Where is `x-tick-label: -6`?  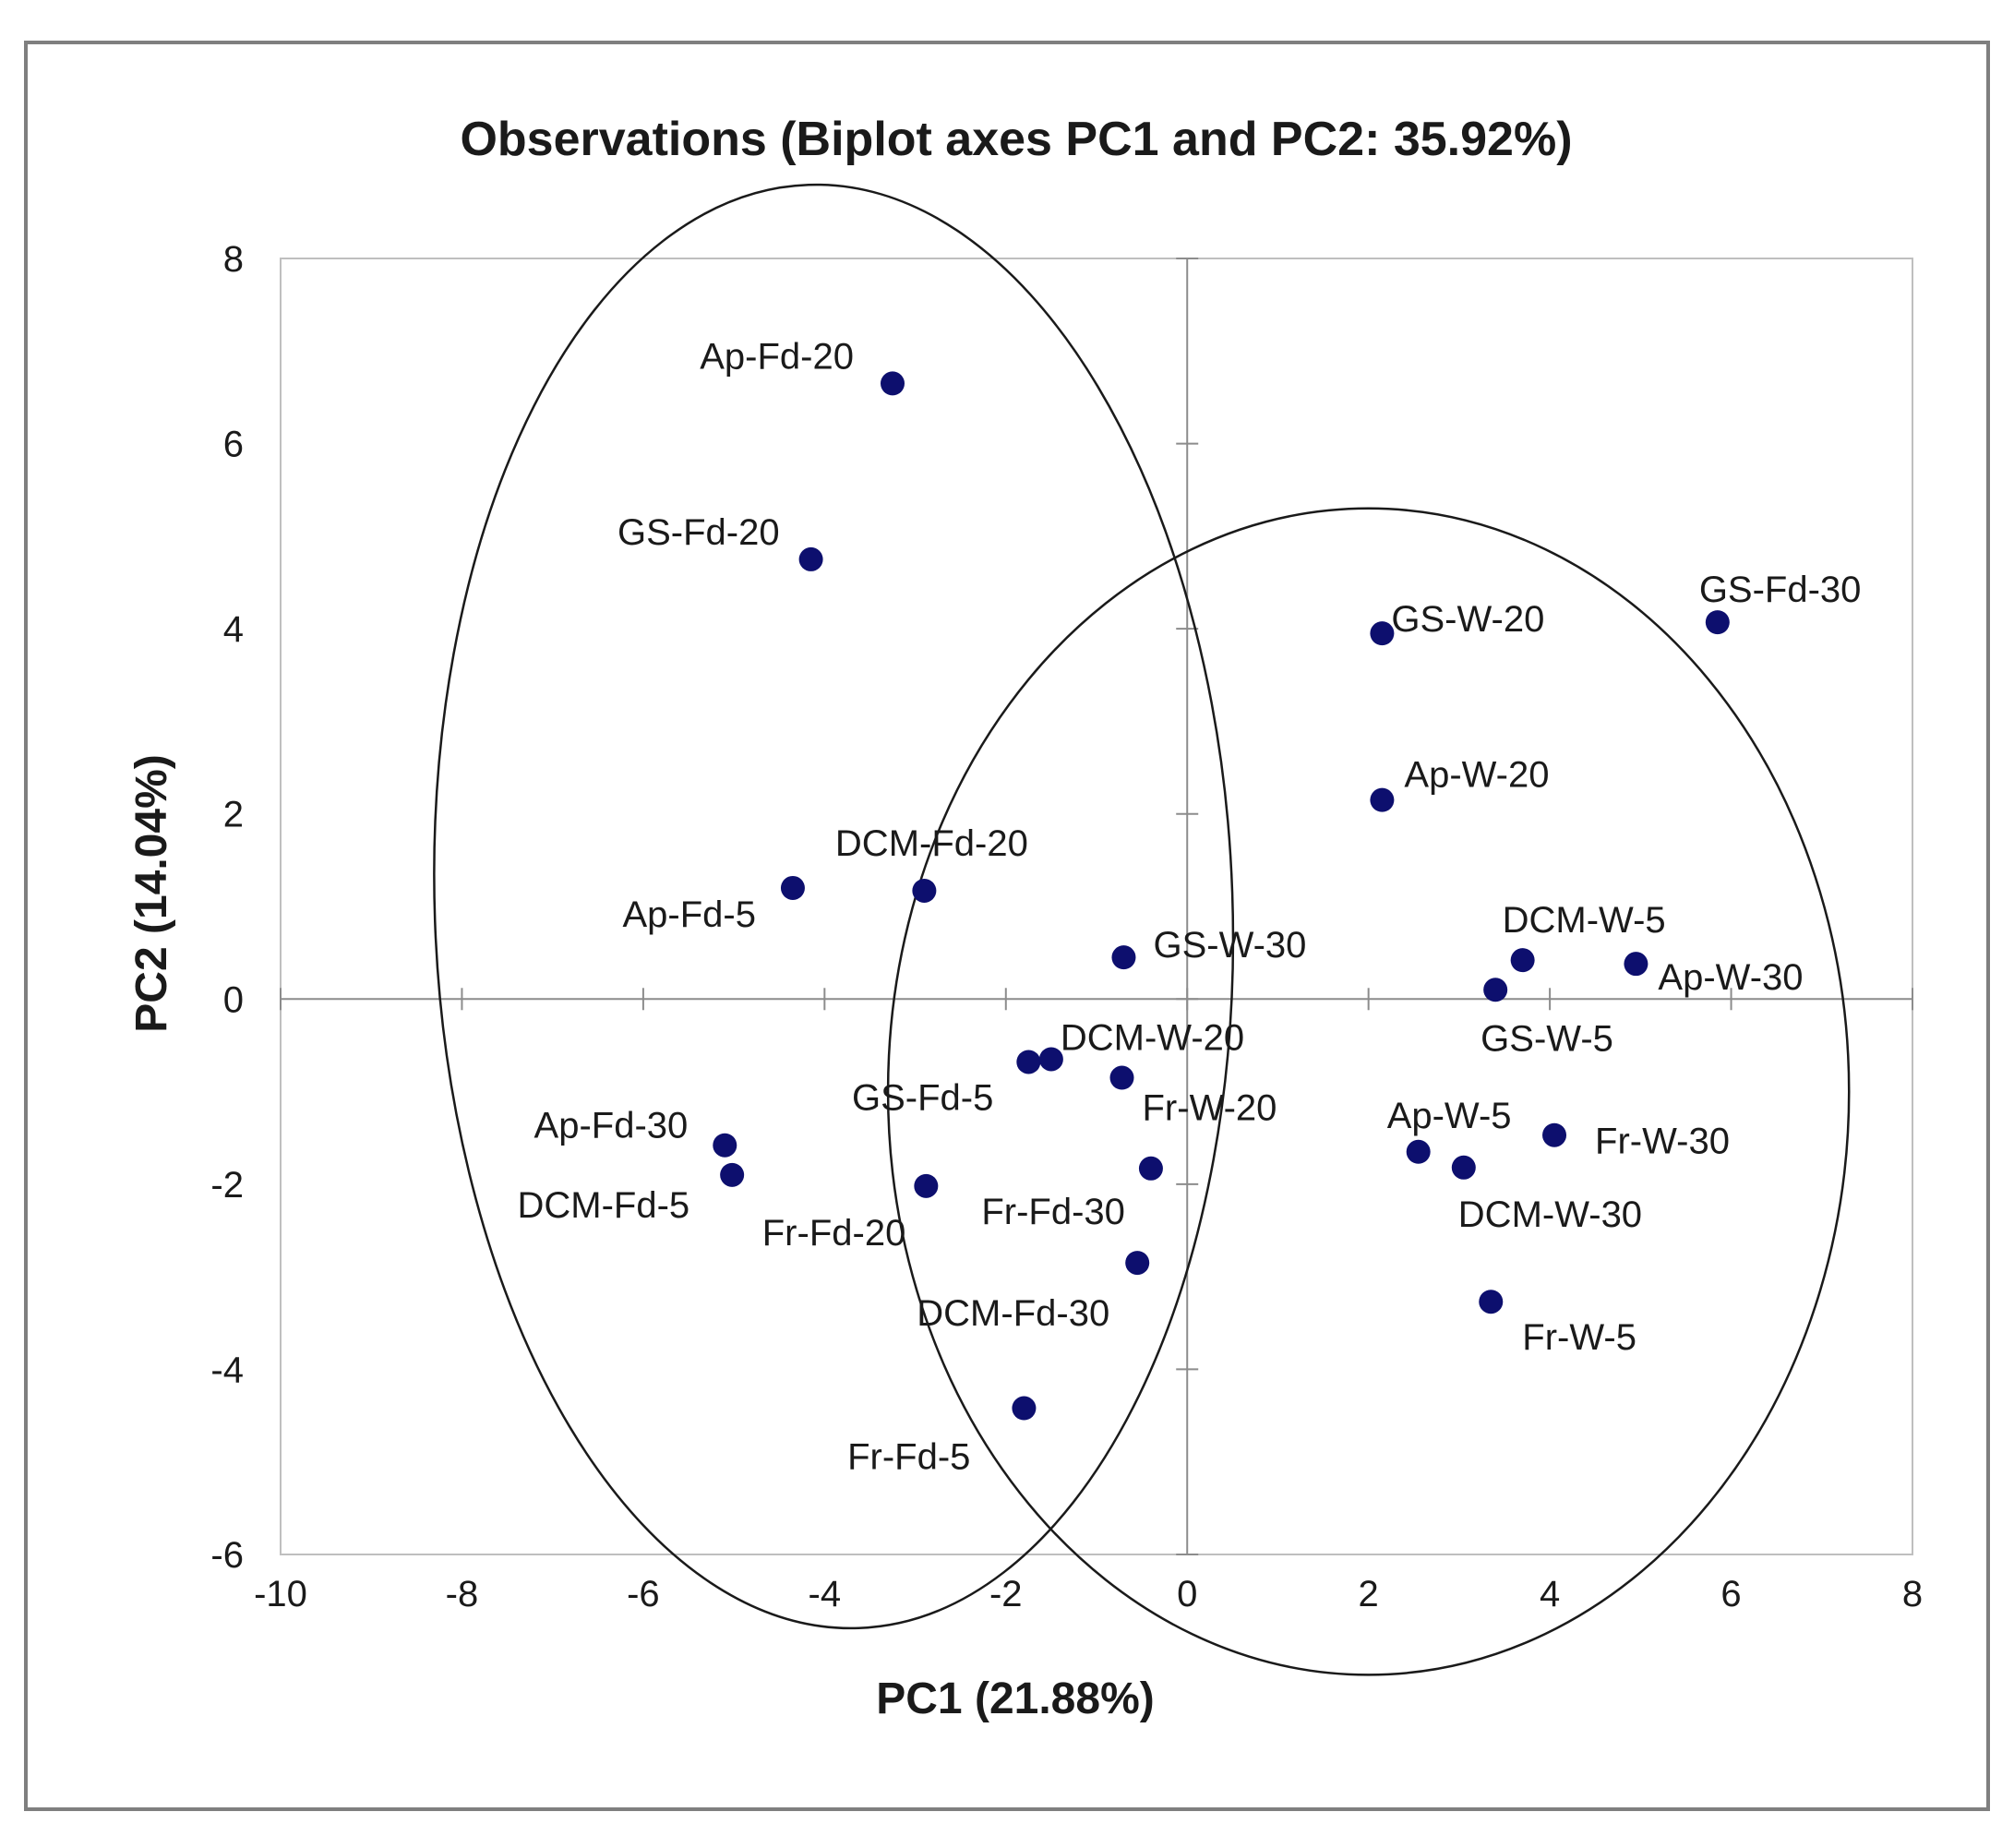
x-tick-label: -6 is located at coordinates (643, 1594).